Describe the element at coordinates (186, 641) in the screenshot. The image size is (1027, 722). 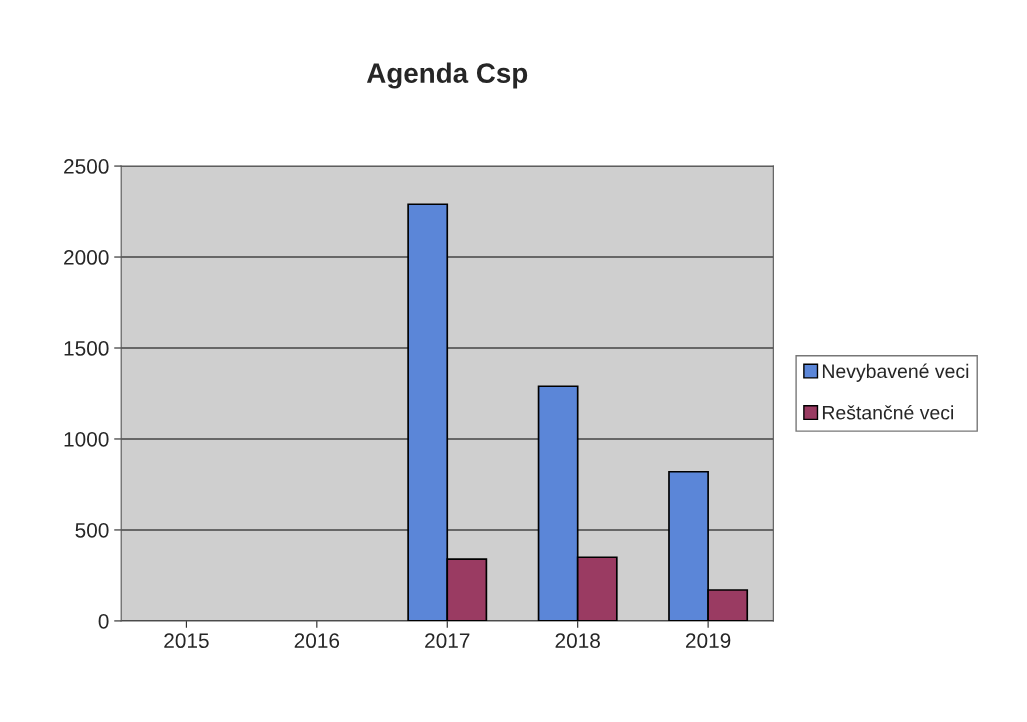
I see `x-tick-label: 2015` at that location.